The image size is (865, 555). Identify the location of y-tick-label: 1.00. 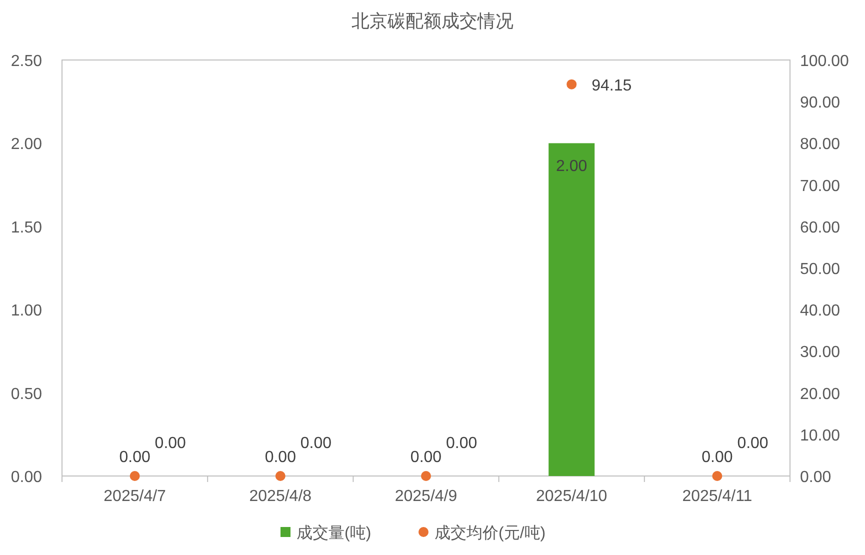
(26, 311).